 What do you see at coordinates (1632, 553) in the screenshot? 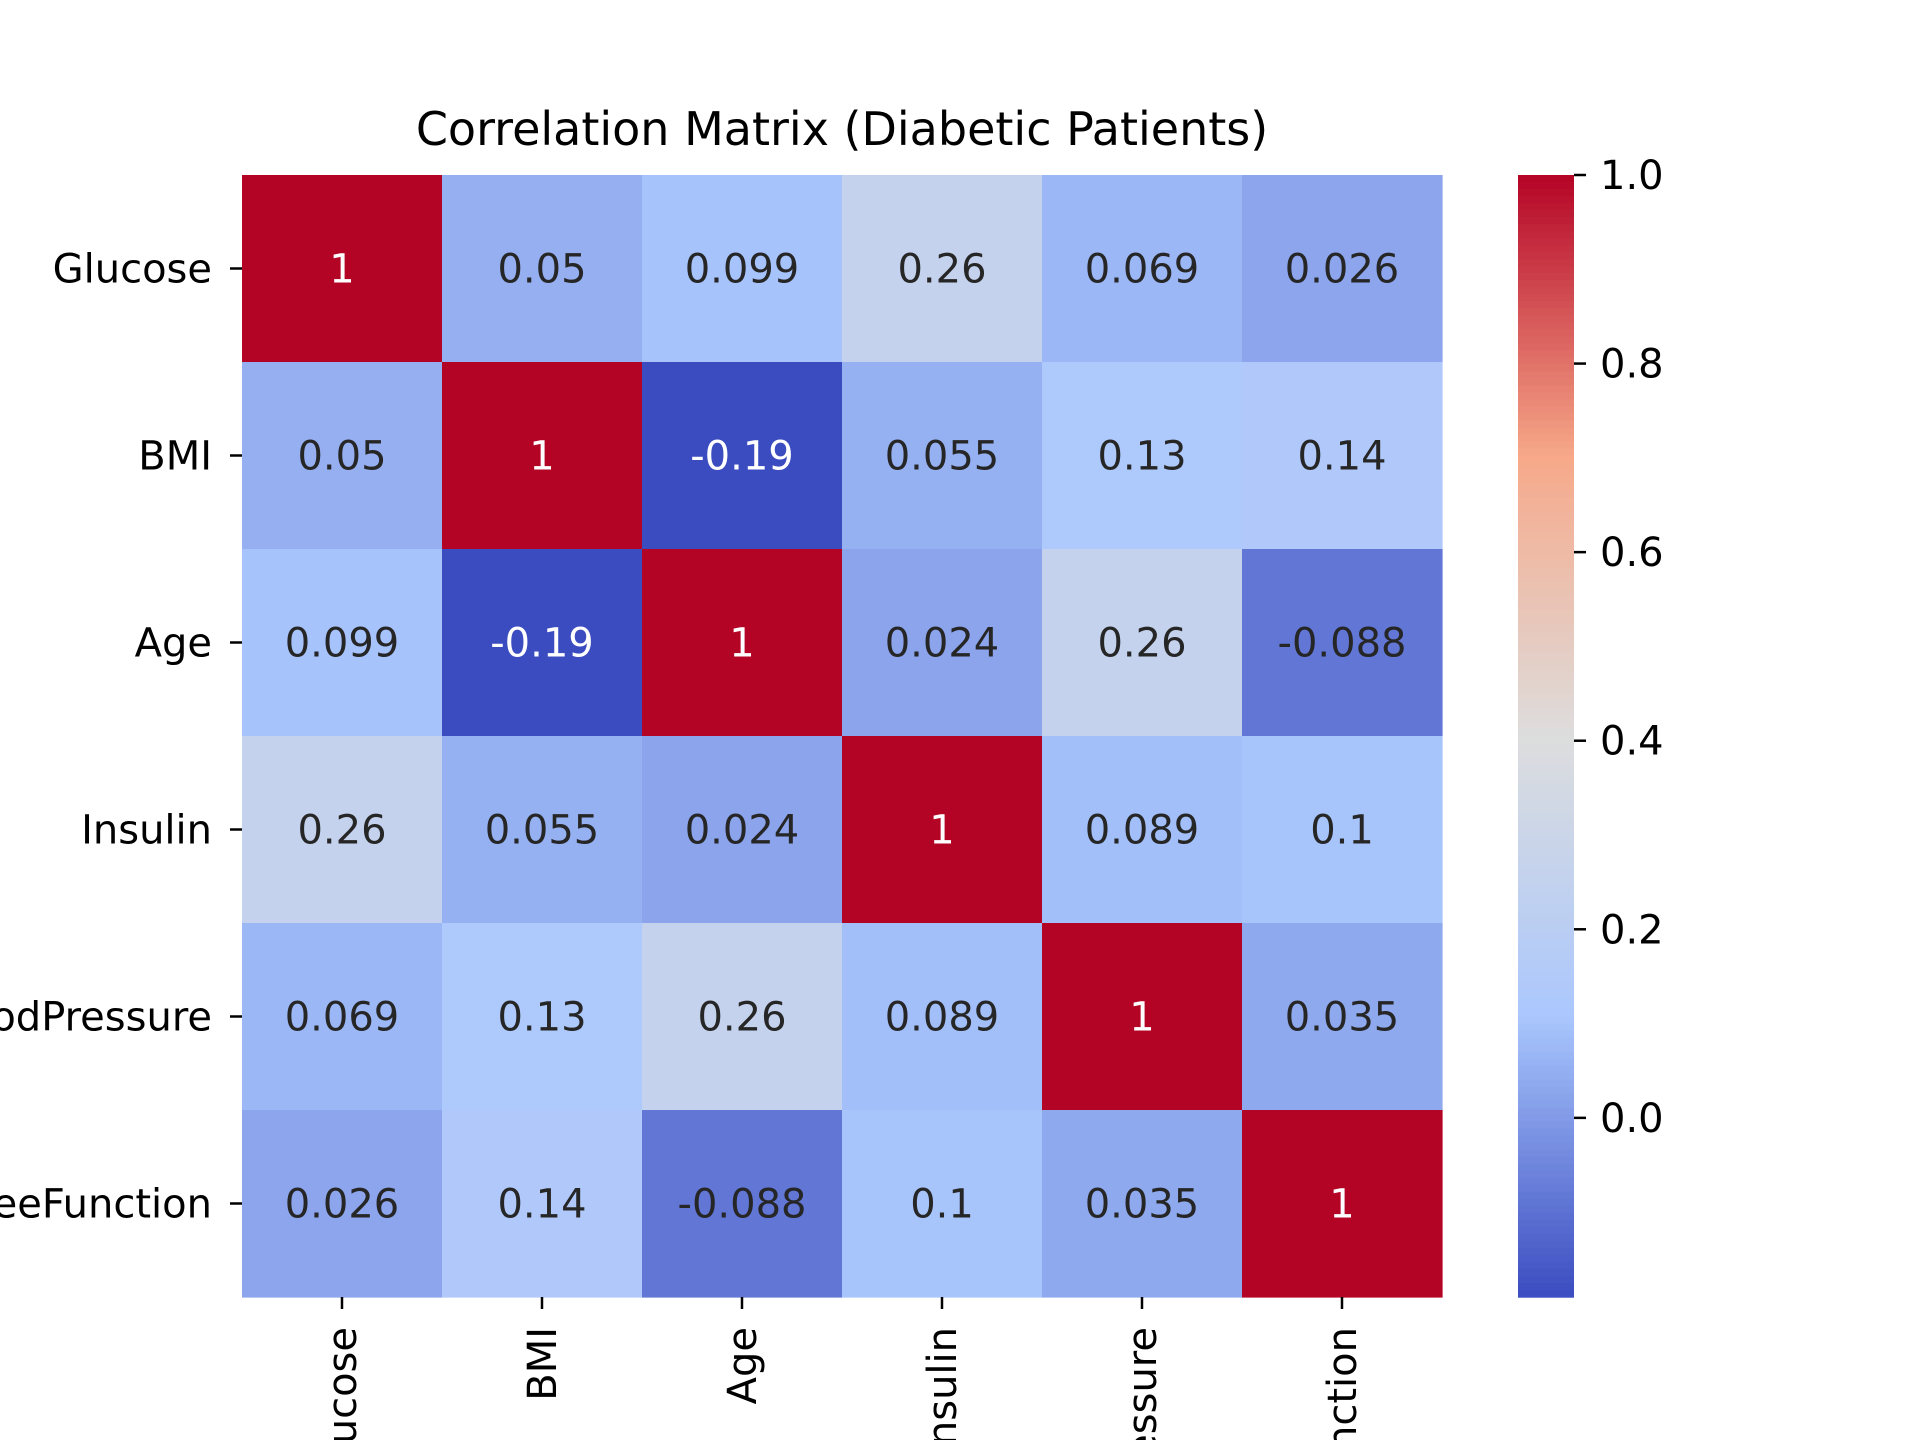
I see `colorbar-tick-label: 0.6` at bounding box center [1632, 553].